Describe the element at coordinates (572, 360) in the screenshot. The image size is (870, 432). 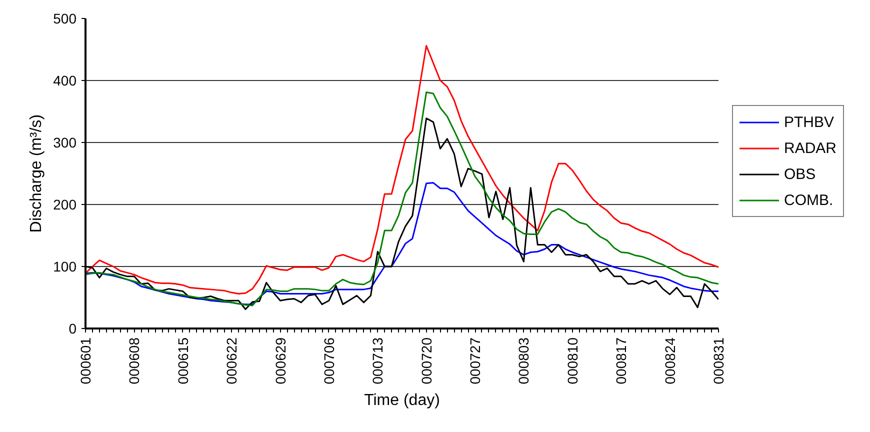
I see `x-tick-label: 000810` at that location.